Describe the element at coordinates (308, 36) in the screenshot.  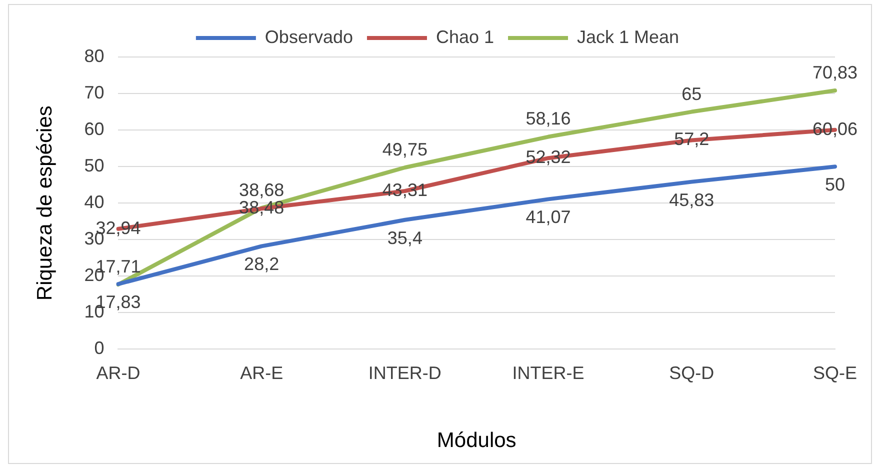
I see `legend-label: Observado` at that location.